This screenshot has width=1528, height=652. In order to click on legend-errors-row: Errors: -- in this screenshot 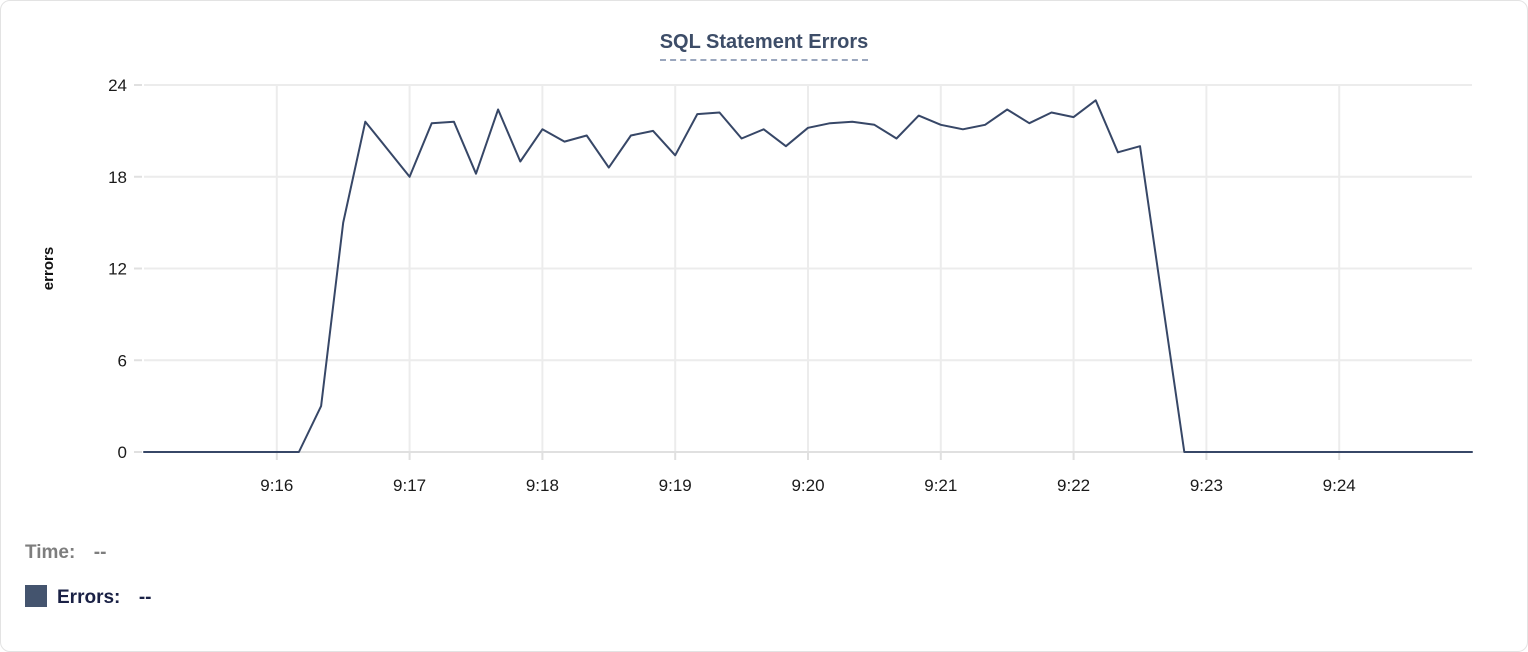, I will do `click(88, 597)`.